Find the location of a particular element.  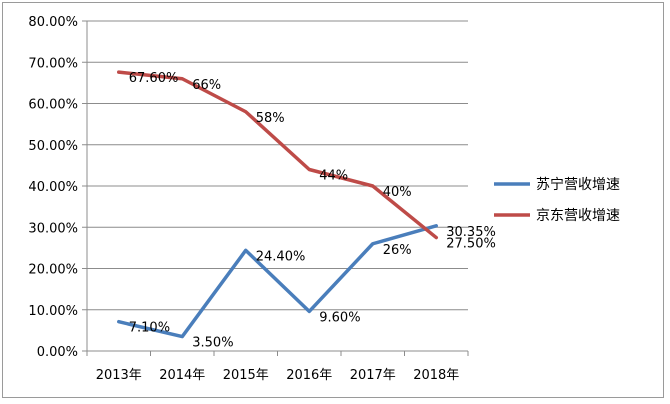

data-label: 9.60% is located at coordinates (339, 317).